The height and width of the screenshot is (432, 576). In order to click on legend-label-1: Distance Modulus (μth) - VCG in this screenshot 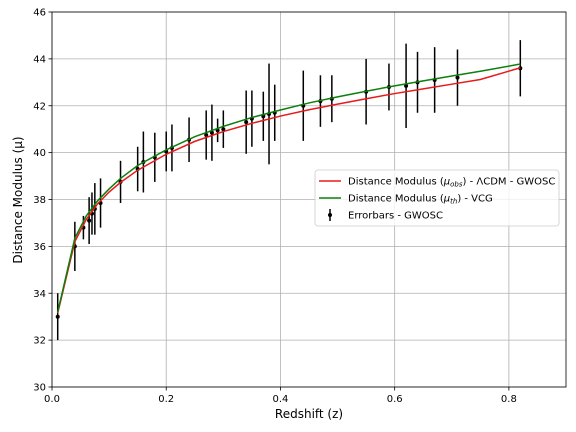, I will do `click(420, 200)`.